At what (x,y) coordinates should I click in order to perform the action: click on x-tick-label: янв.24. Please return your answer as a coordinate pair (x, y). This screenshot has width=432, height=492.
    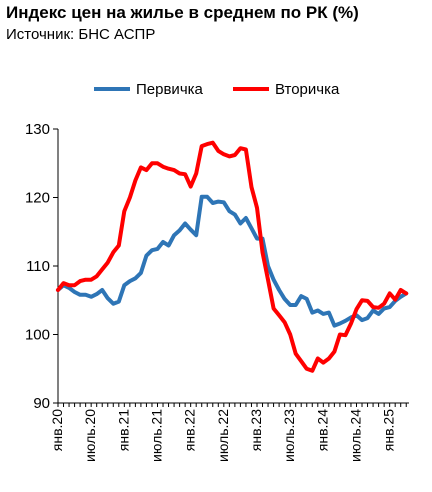
    Looking at the image, I should click on (322, 430).